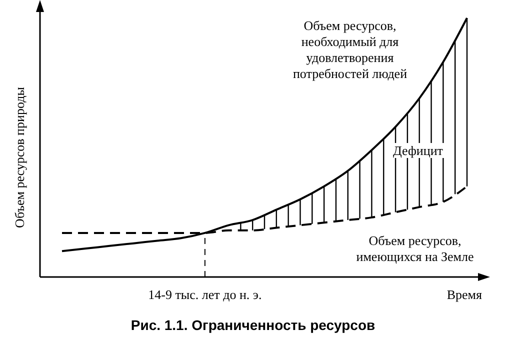 The height and width of the screenshot is (344, 507). I want to click on y-axis-title: Объем ресурсов природы, so click(19, 157).